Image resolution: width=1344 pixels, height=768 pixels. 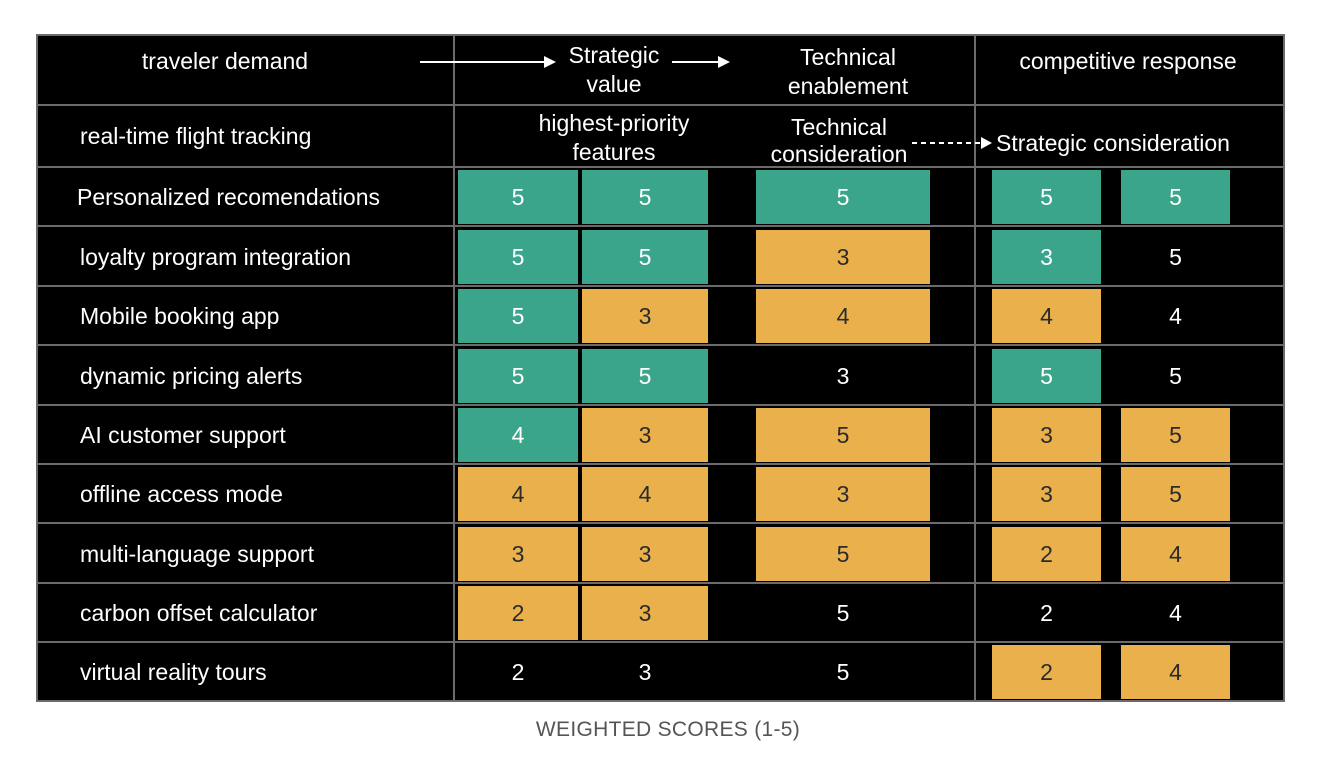 What do you see at coordinates (180, 316) in the screenshot?
I see `row-label: Mobile booking app` at bounding box center [180, 316].